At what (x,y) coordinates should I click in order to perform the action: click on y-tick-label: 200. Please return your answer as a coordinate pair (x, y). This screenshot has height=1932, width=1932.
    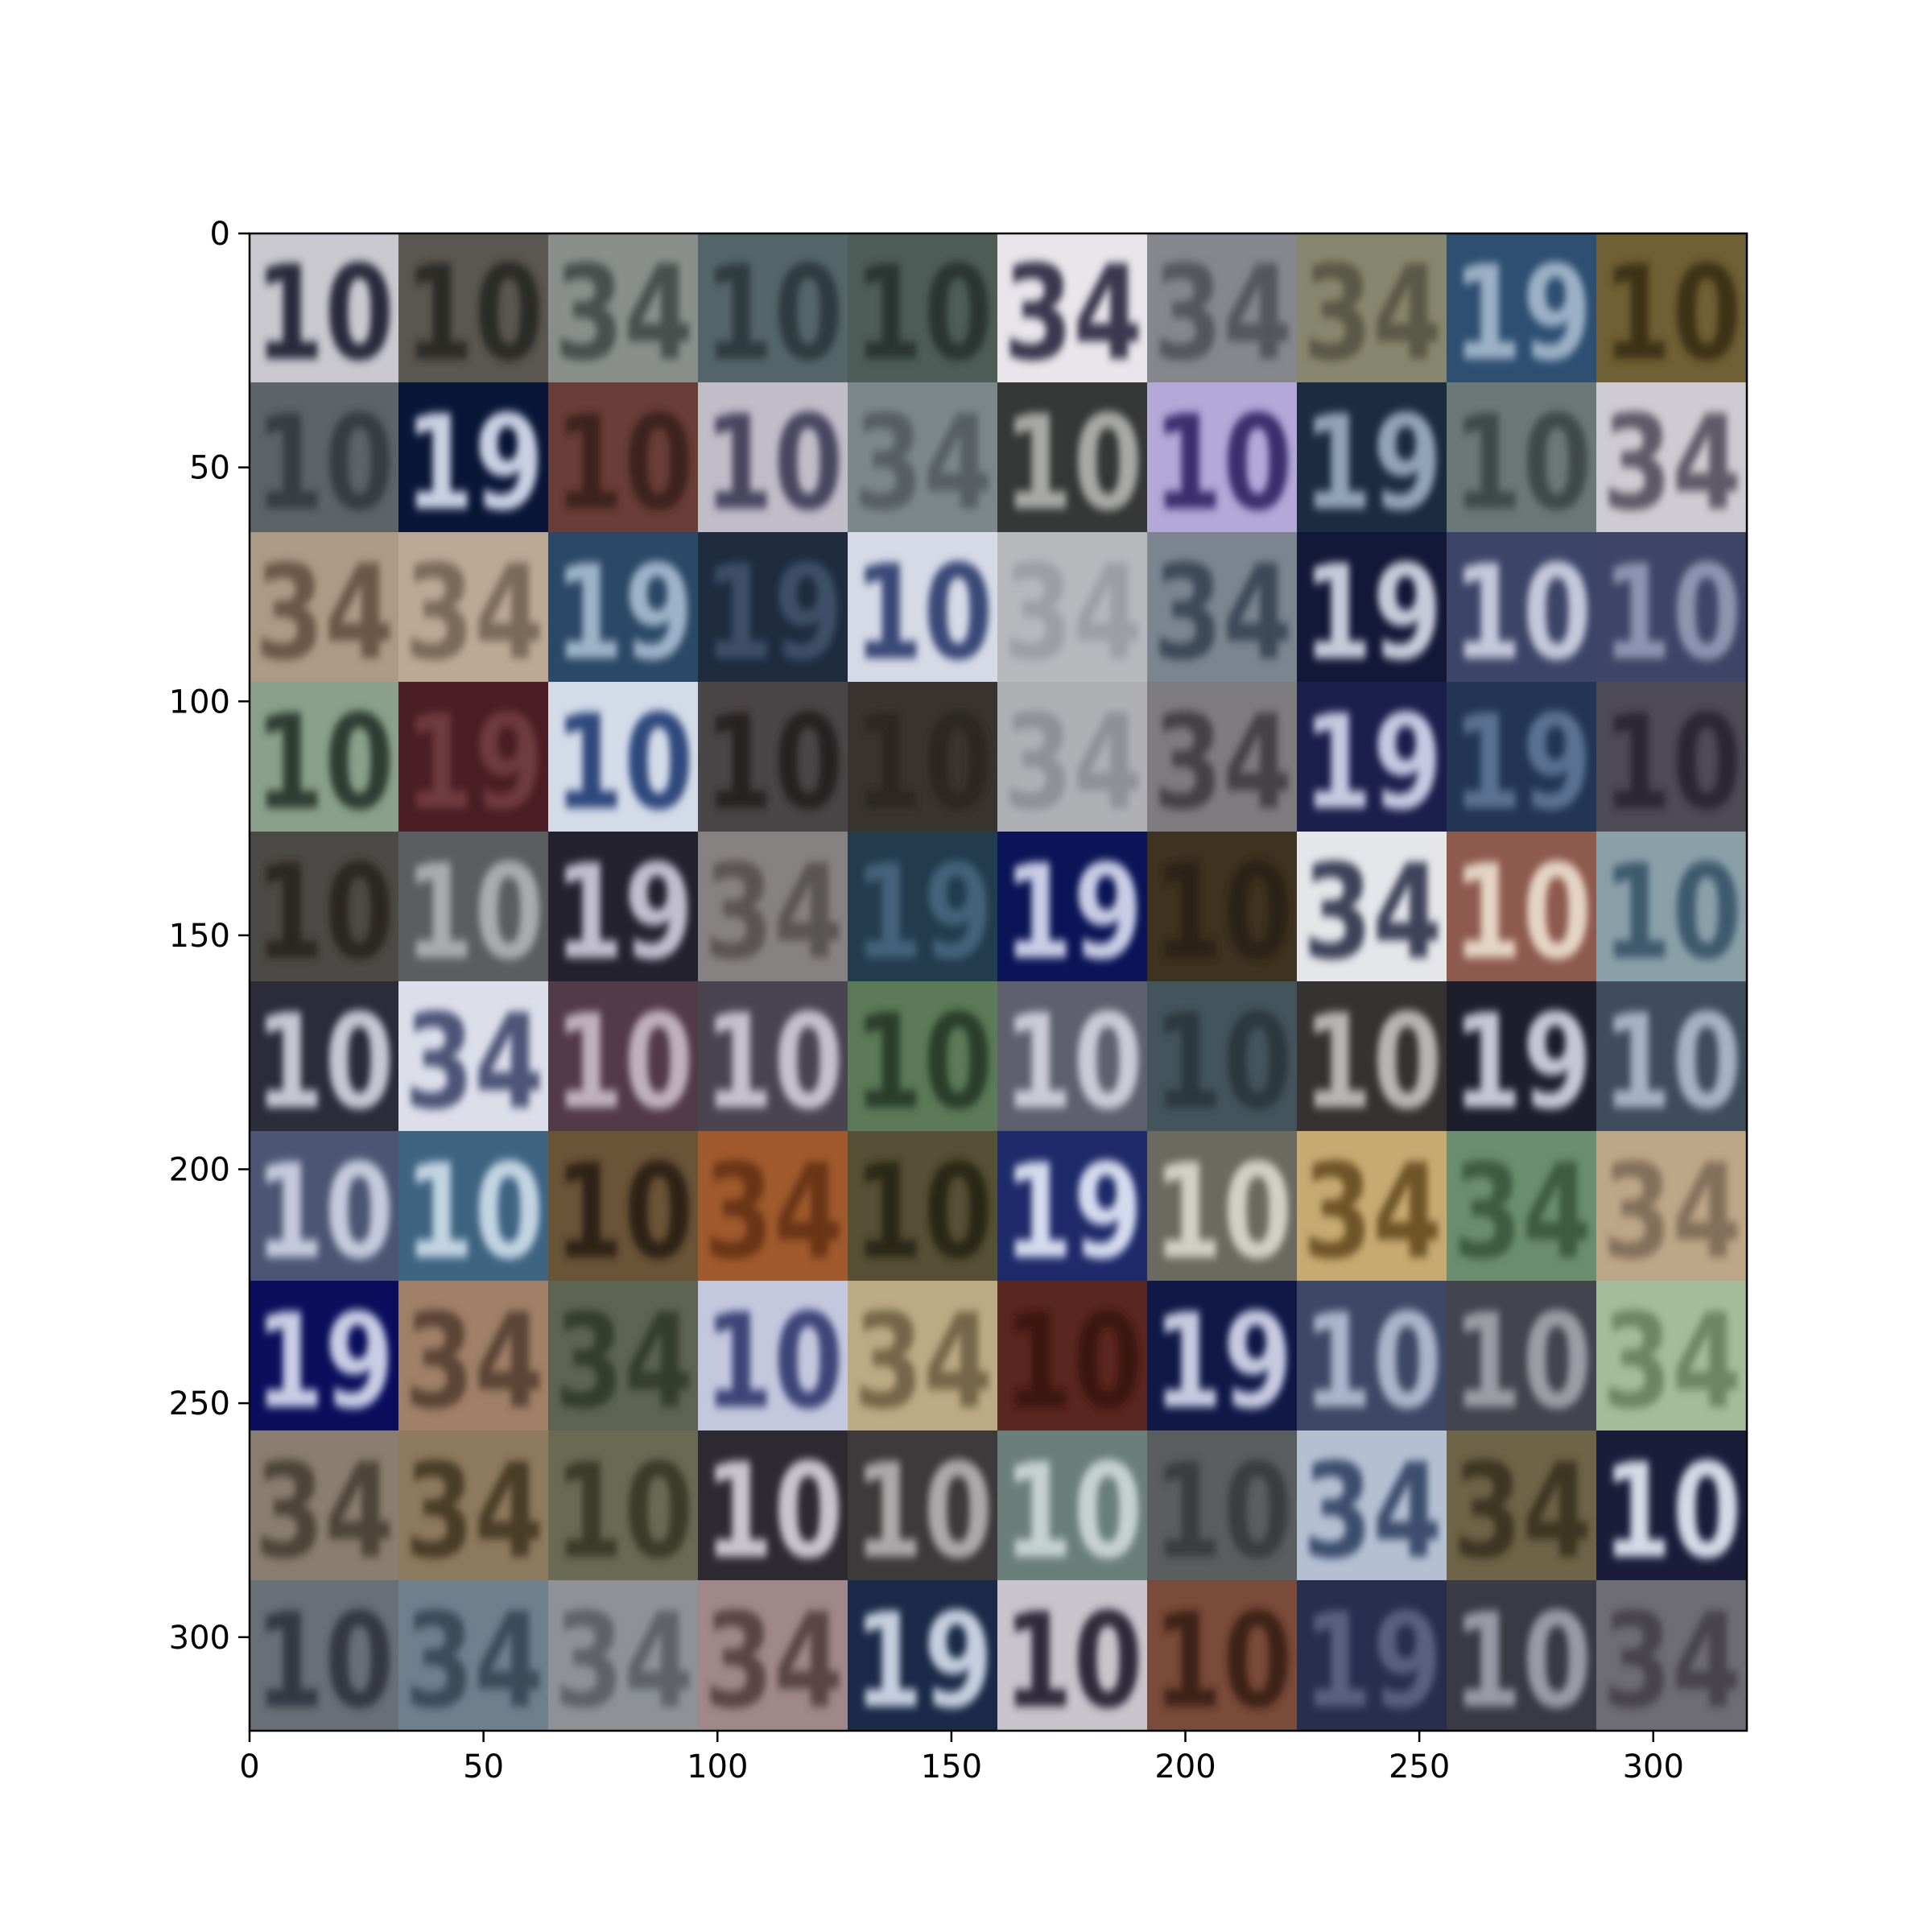
    Looking at the image, I should click on (199, 1170).